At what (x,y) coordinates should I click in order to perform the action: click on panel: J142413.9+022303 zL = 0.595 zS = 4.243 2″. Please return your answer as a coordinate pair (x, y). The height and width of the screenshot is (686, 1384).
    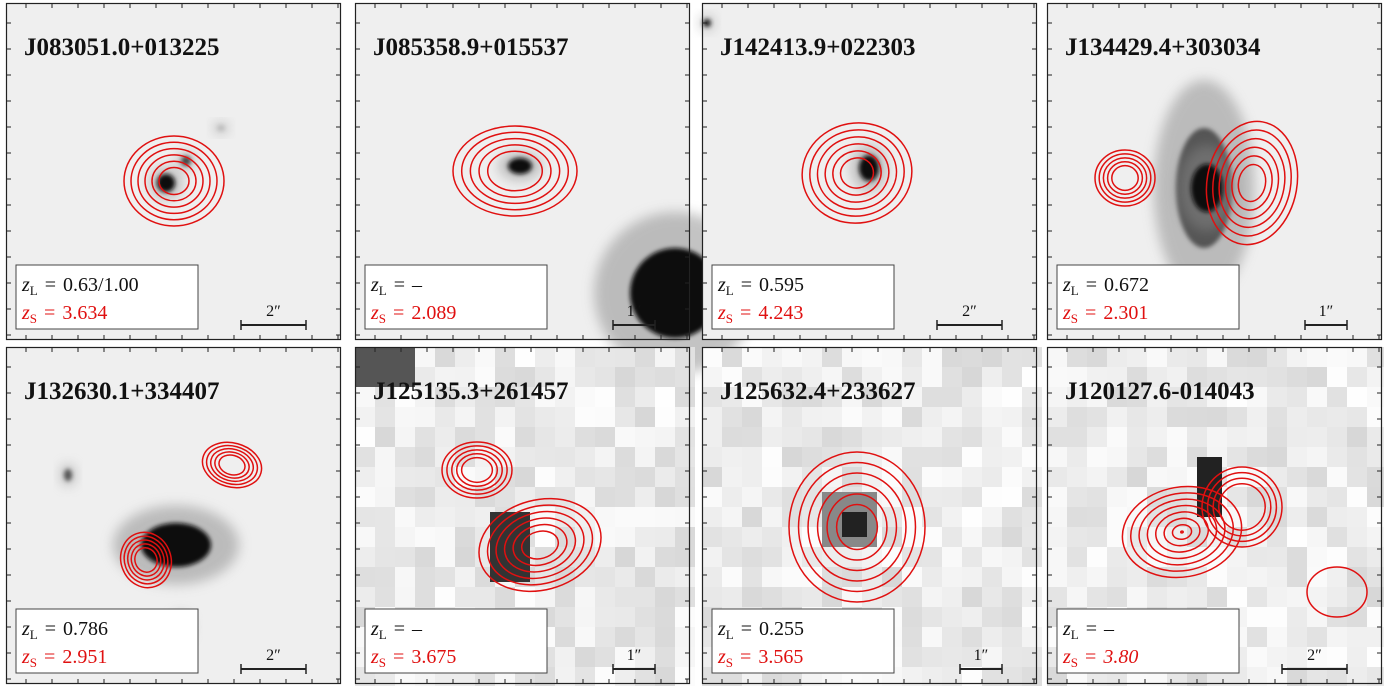
    Looking at the image, I should click on (868, 171).